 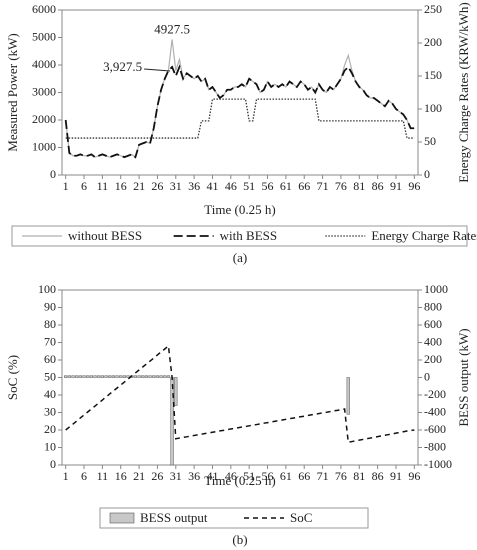 I want to click on y-tick-label: 90, so click(x=50, y=306).